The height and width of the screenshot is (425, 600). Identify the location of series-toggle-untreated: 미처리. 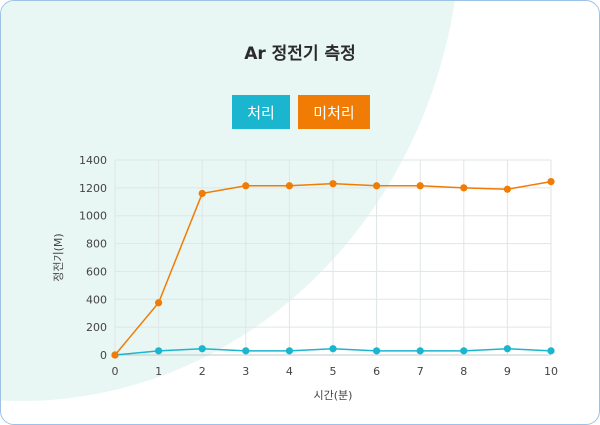
(334, 112).